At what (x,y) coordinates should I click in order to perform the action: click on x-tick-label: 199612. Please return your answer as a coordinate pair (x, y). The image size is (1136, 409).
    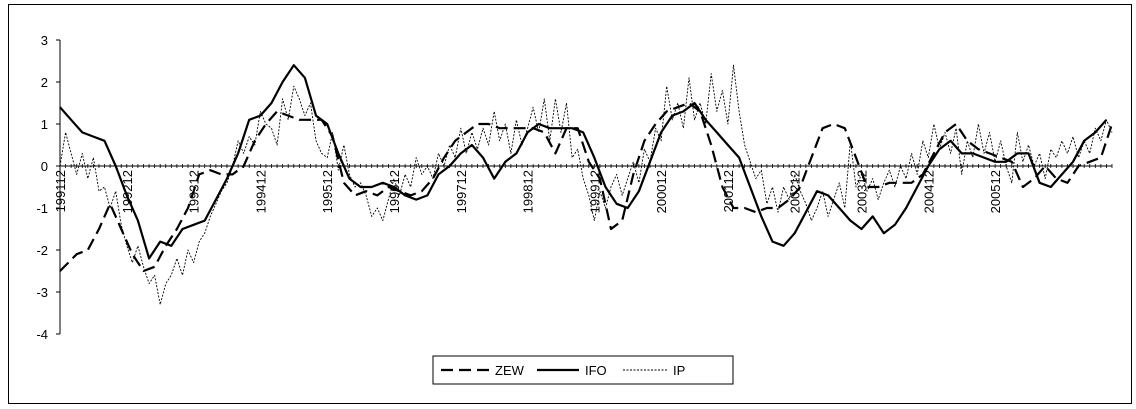
    Looking at the image, I should click on (394, 191).